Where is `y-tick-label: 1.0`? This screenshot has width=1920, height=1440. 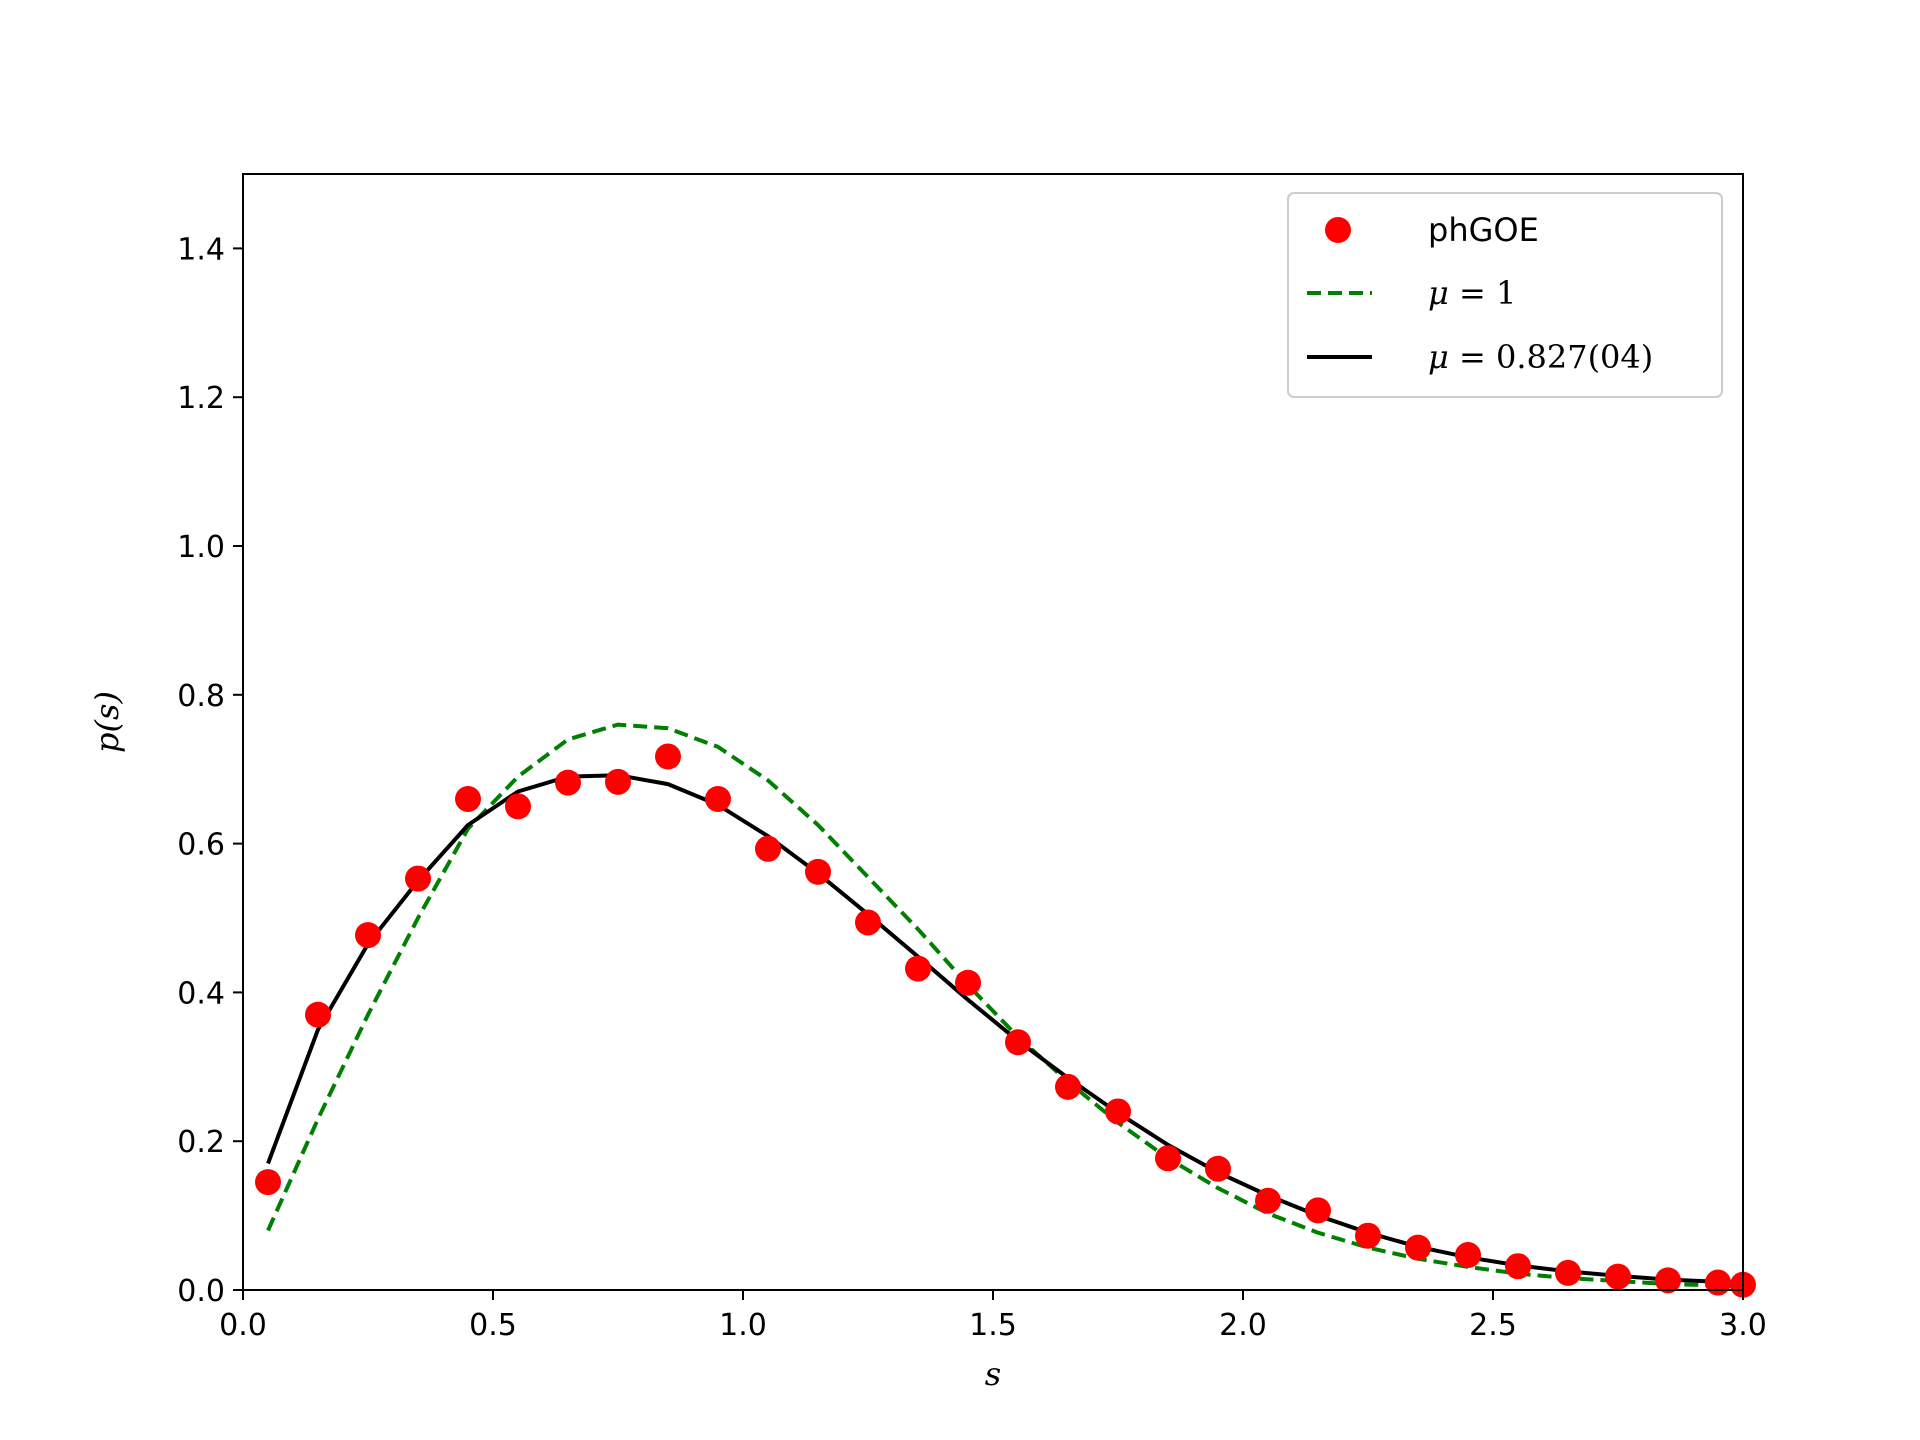
y-tick-label: 1.0 is located at coordinates (201, 547).